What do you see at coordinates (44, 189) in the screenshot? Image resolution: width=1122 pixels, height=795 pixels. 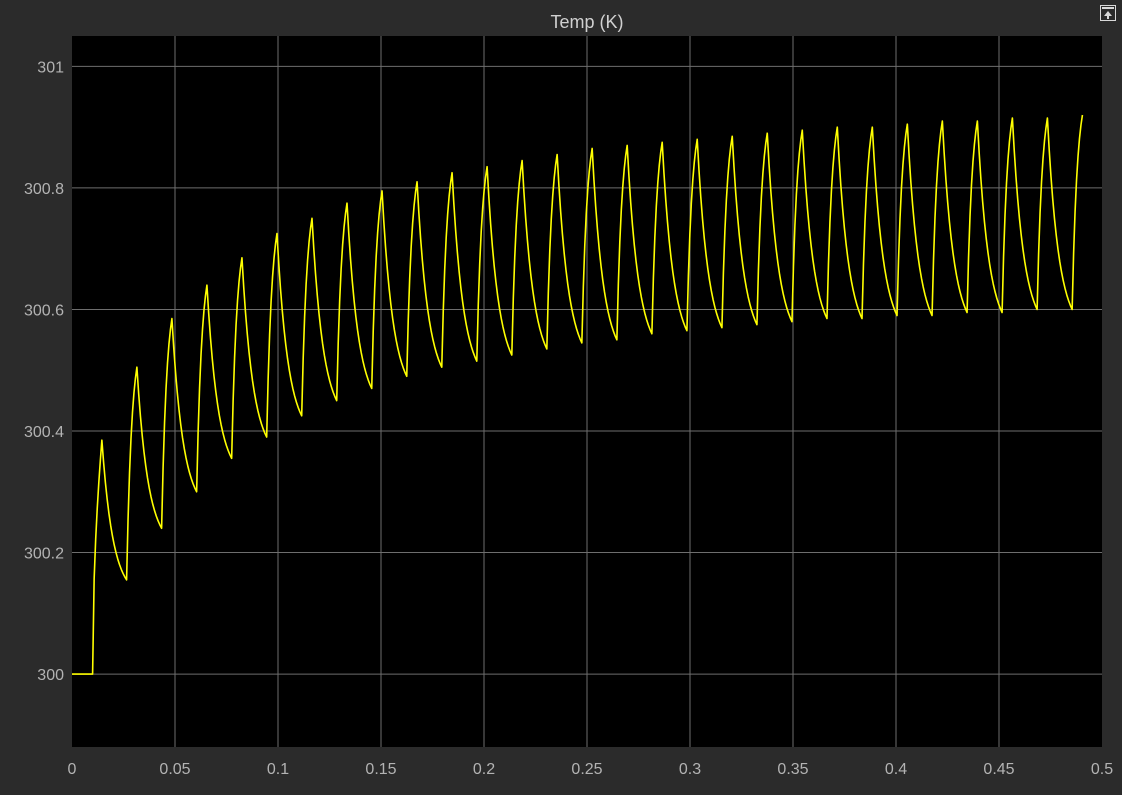 I see `y-tick-label: 300.8` at bounding box center [44, 189].